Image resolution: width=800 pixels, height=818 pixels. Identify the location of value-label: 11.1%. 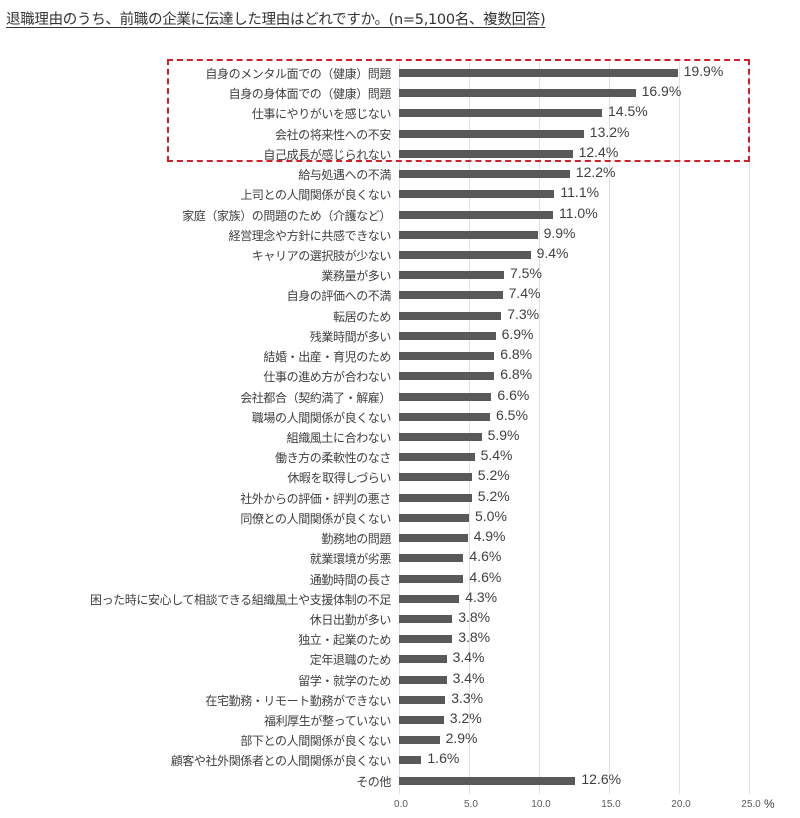
(580, 192).